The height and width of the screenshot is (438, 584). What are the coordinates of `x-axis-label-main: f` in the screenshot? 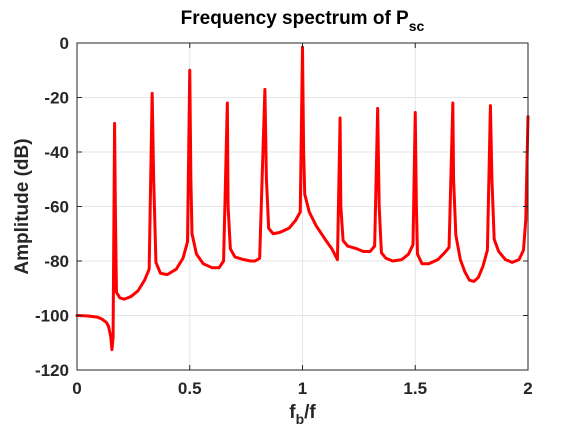 It's located at (292, 412).